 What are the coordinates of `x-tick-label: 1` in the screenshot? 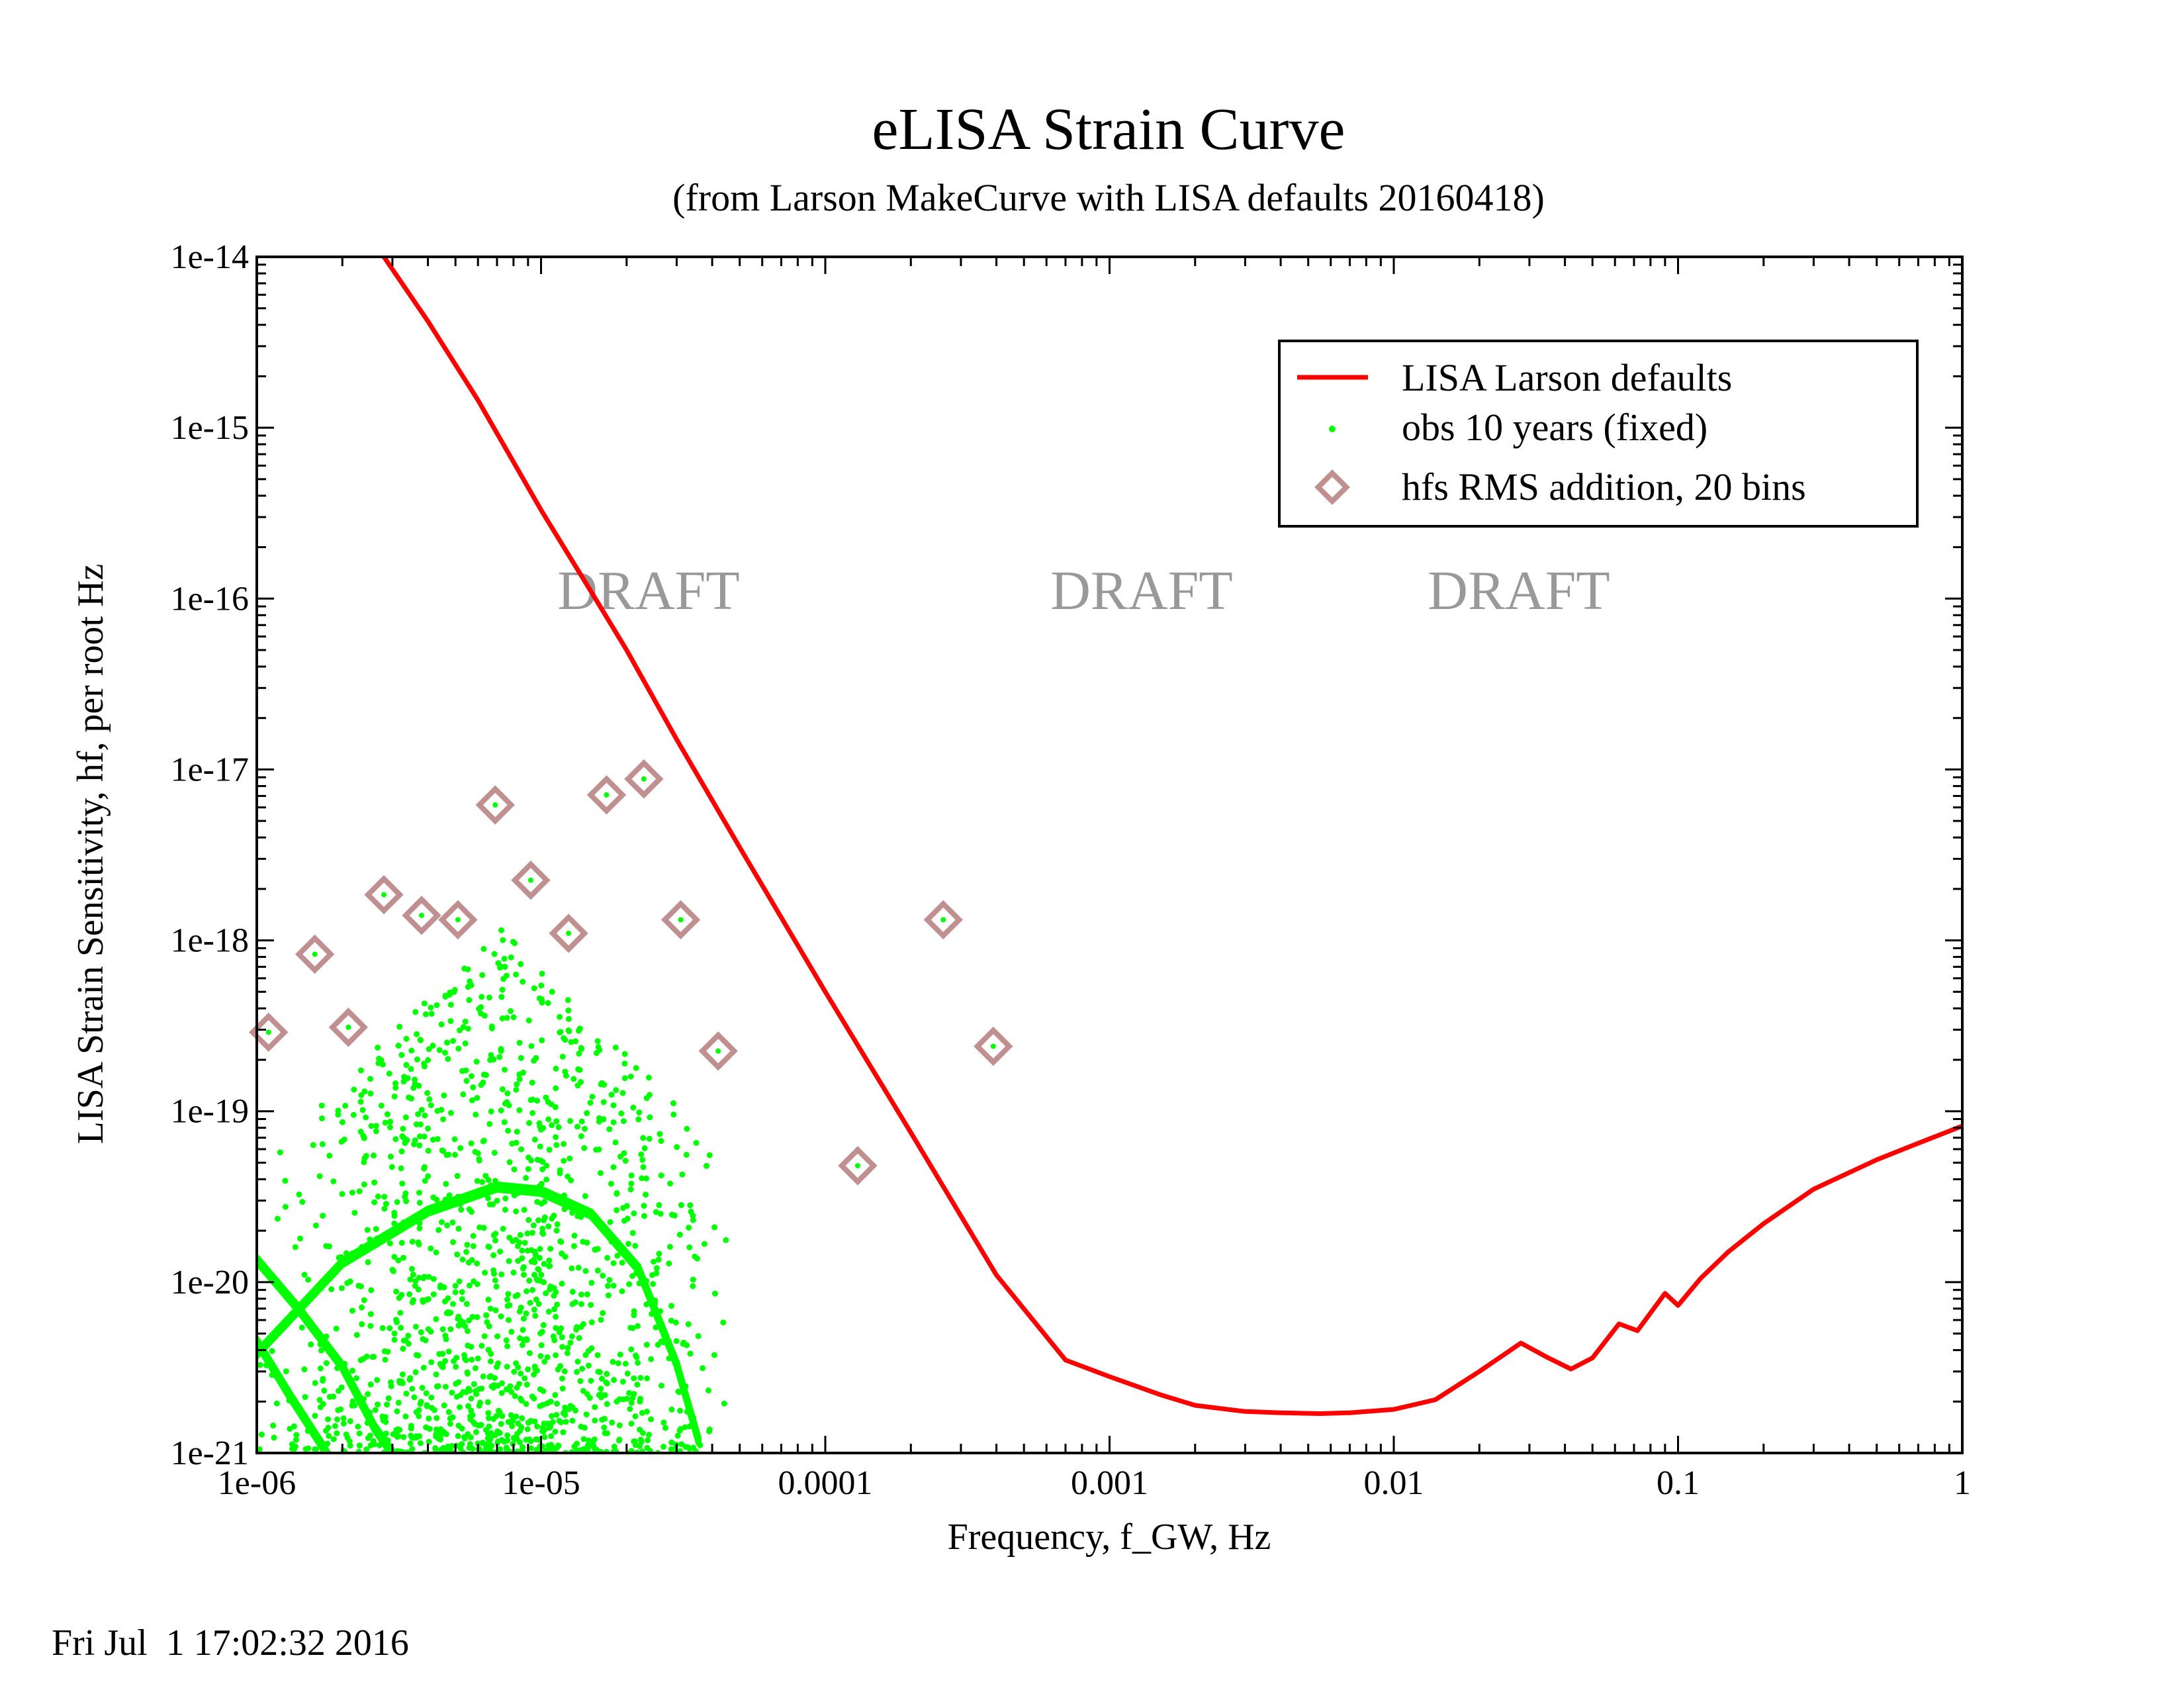 It's located at (1962, 1483).